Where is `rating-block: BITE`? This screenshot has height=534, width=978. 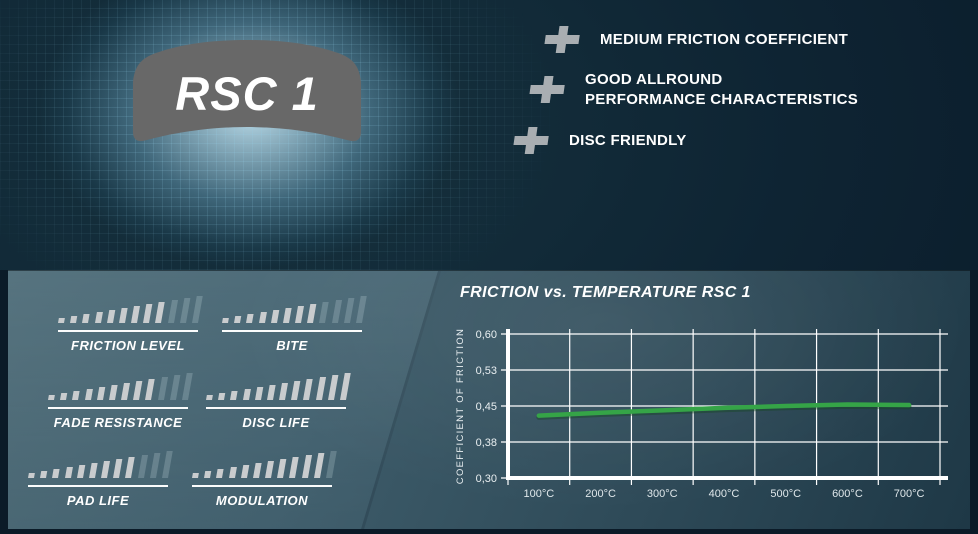
rating-block: BITE is located at coordinates (294, 324).